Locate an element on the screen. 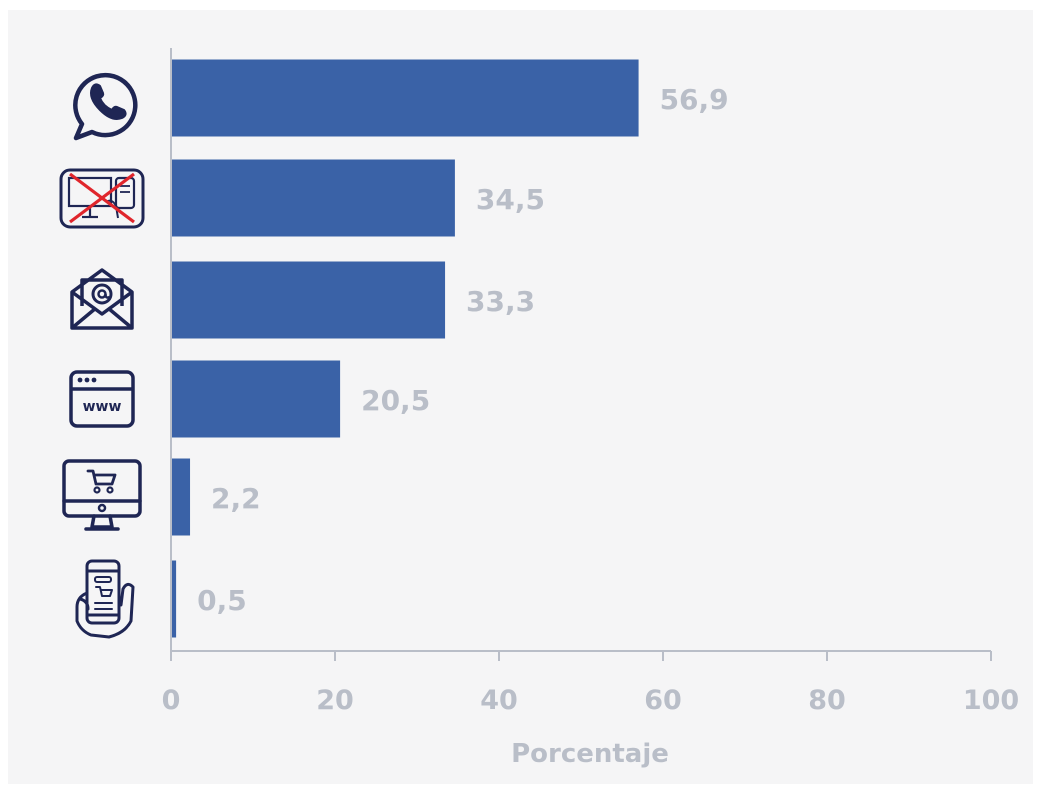 Image resolution: width=1041 pixels, height=794 pixels. x-tick-label: 60 is located at coordinates (663, 700).